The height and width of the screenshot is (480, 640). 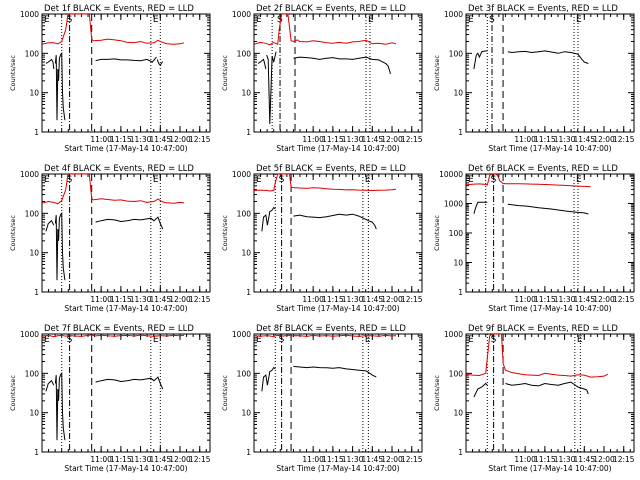 What do you see at coordinates (543, 169) in the screenshot?
I see `panel-title: Det 6f BLACK = Events, RED = LLD` at bounding box center [543, 169].